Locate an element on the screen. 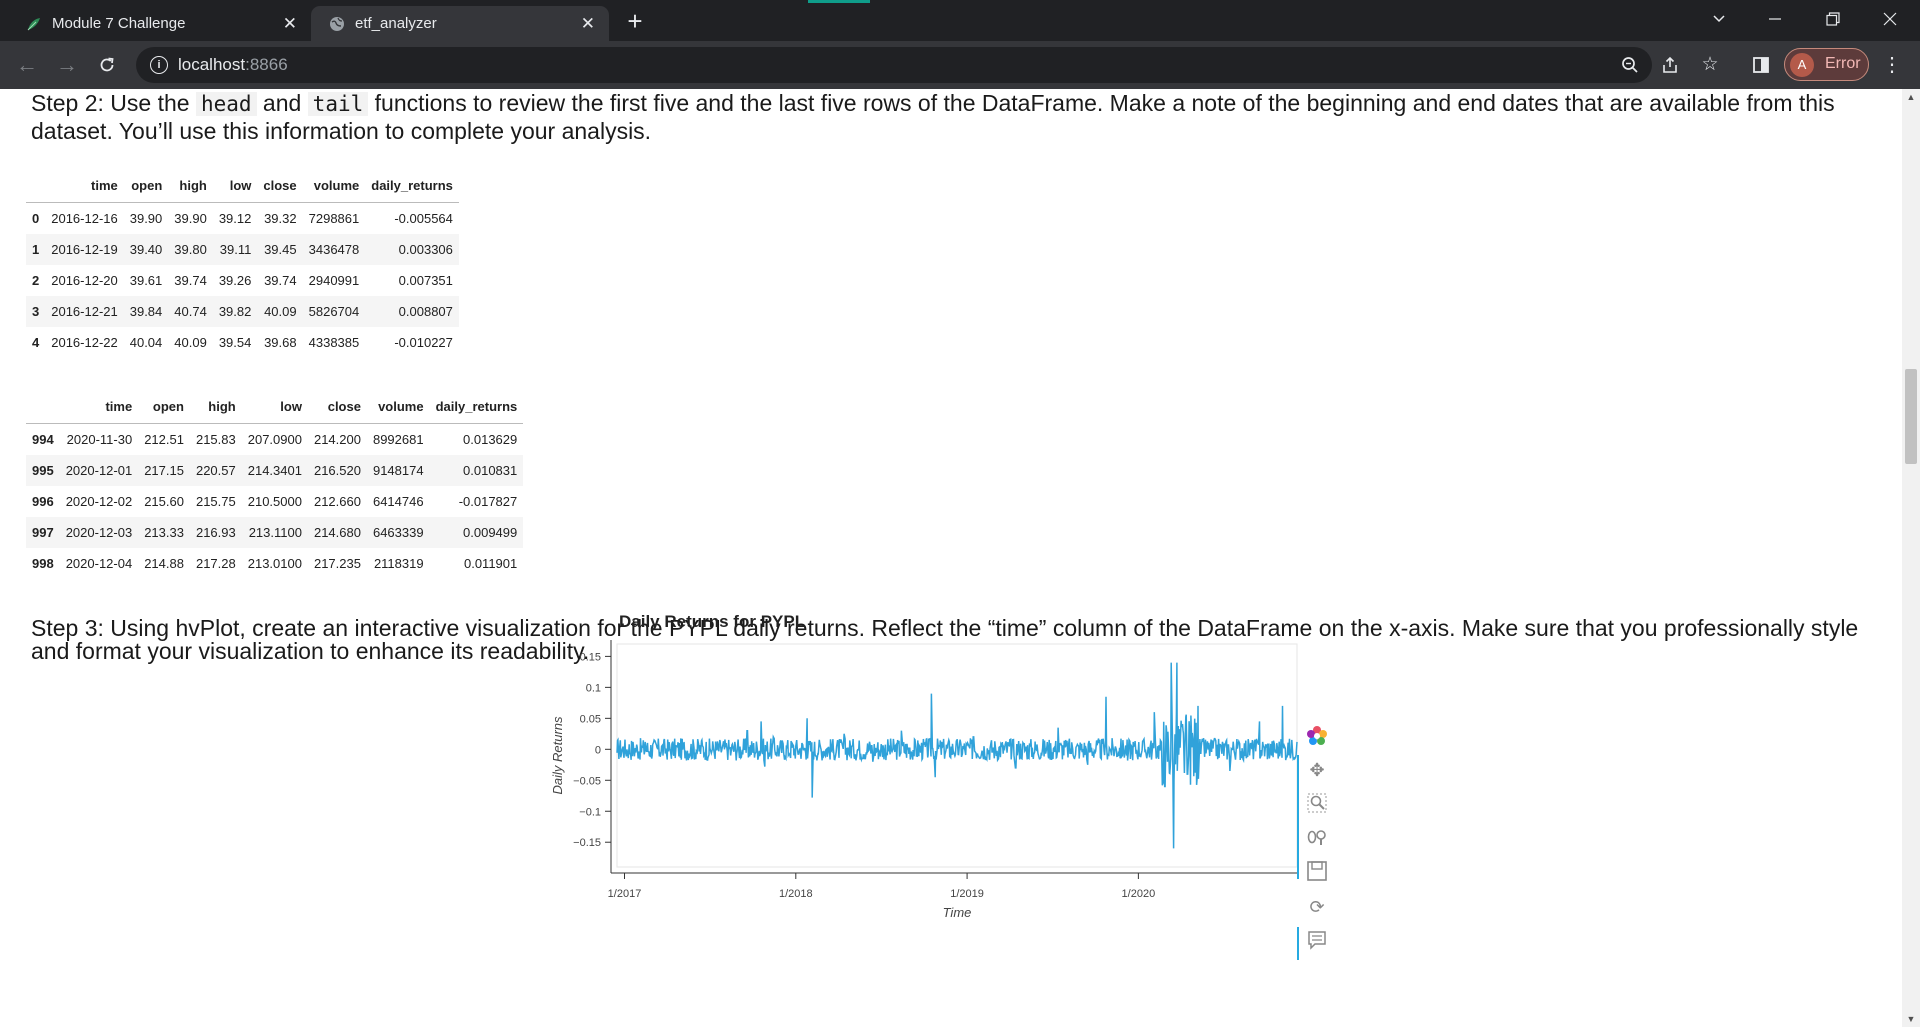 The height and width of the screenshot is (1027, 1920). hover-tooltip-icon is located at coordinates (1317, 941).